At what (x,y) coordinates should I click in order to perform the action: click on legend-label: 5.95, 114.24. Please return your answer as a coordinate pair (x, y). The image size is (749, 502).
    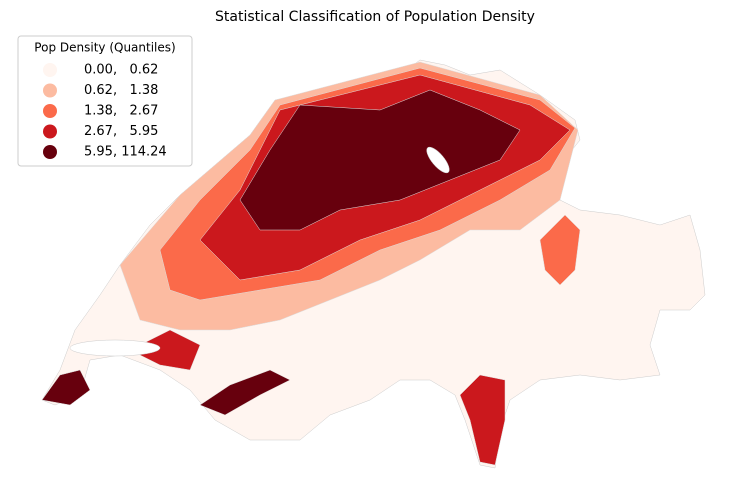
    Looking at the image, I should click on (125, 152).